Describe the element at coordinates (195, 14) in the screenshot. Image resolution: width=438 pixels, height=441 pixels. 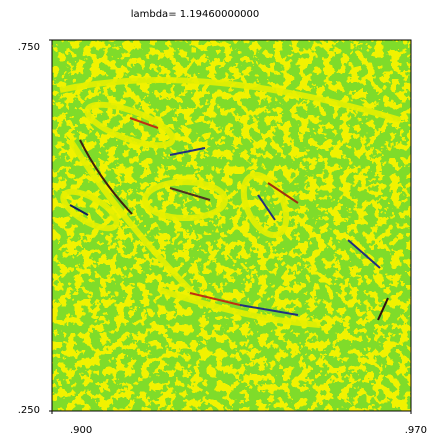
I see `chart-title: lambda= 1.19460000000` at that location.